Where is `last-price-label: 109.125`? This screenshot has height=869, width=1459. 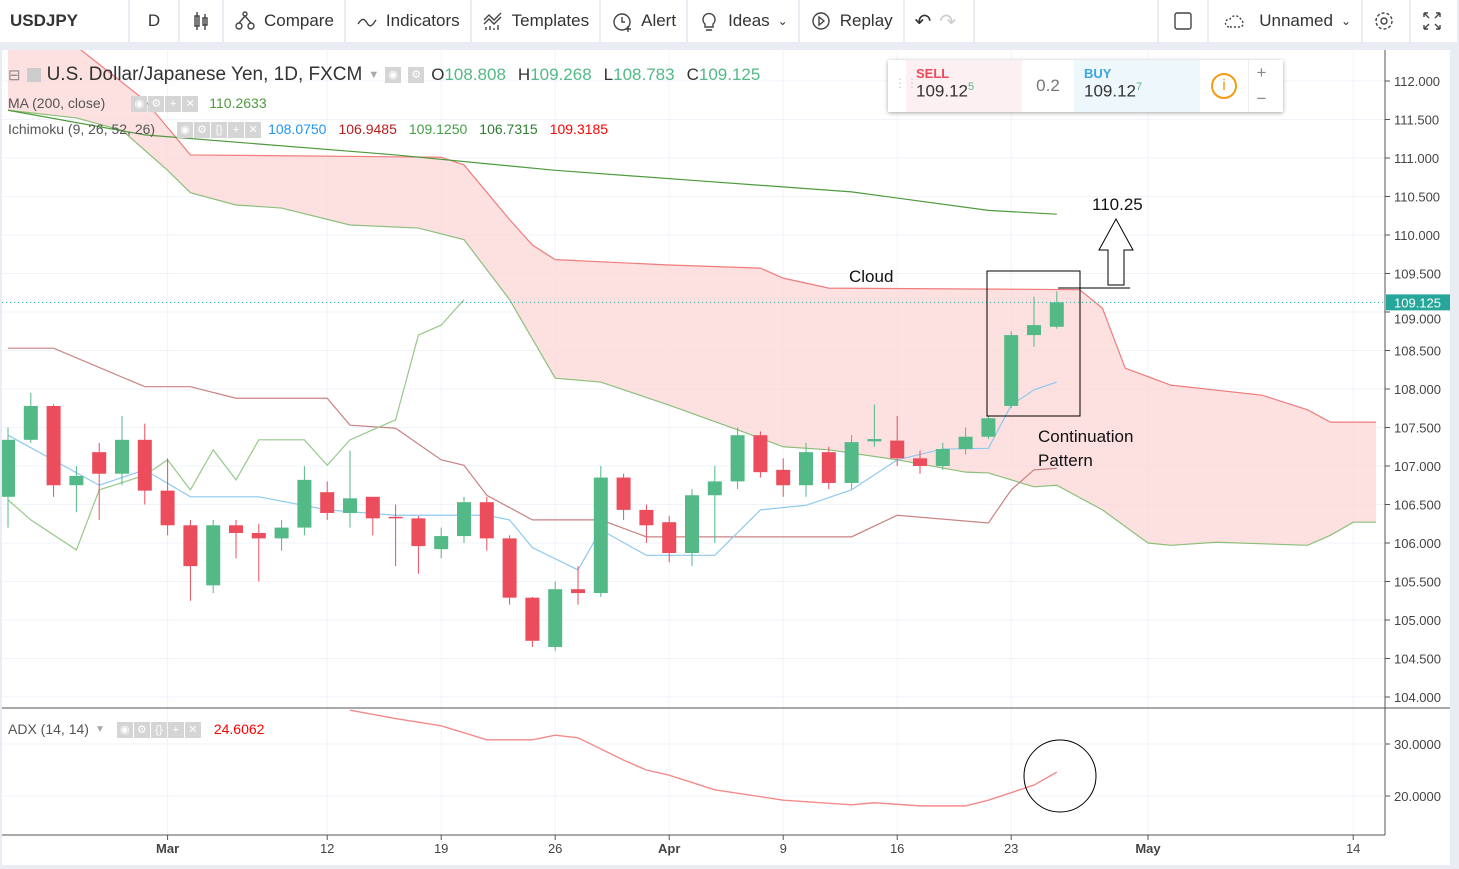 last-price-label: 109.125 is located at coordinates (1417, 302).